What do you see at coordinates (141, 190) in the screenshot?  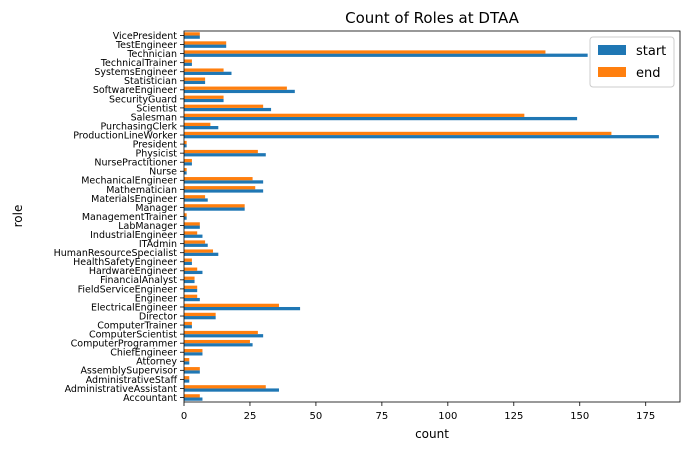 I see `y-tick-label: Mathematician` at bounding box center [141, 190].